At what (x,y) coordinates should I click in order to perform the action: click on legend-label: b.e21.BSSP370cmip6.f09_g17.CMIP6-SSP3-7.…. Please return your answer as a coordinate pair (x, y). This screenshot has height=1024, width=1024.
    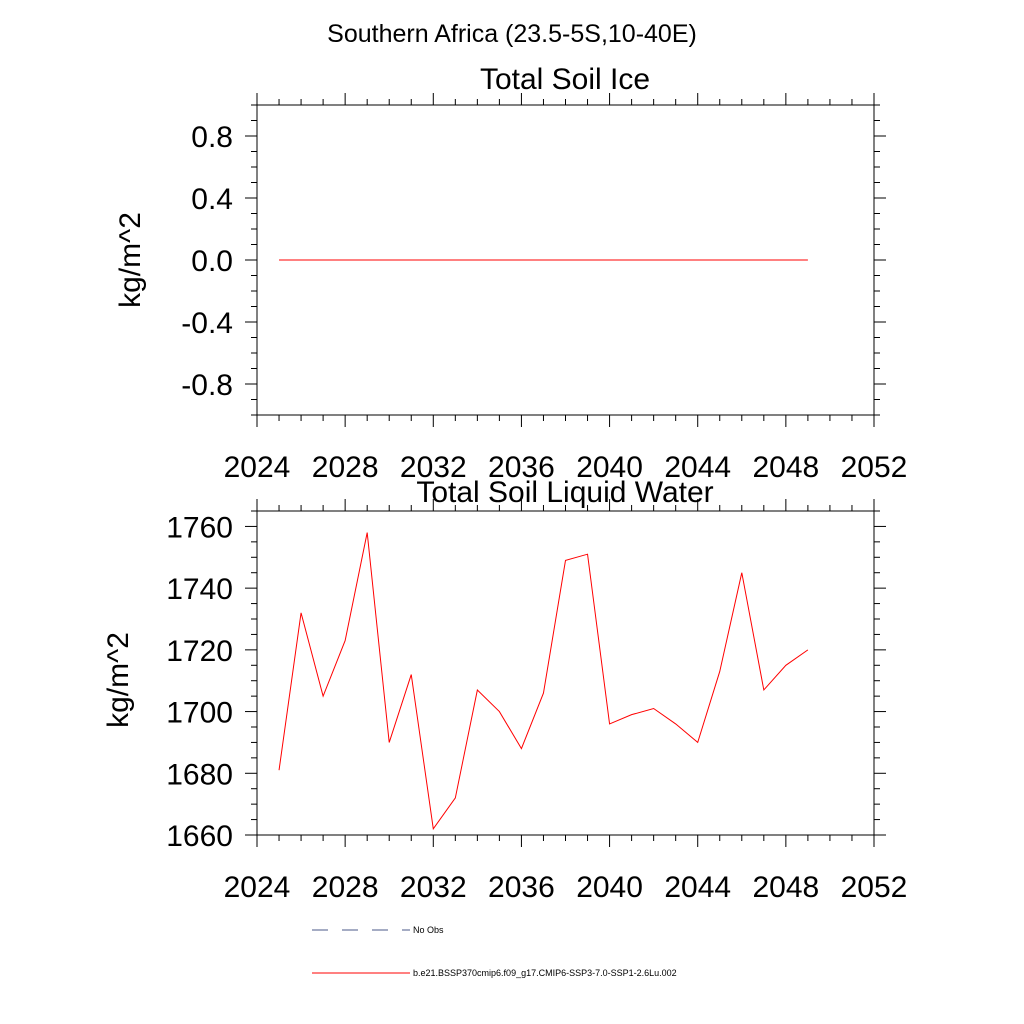
    Looking at the image, I should click on (545, 973).